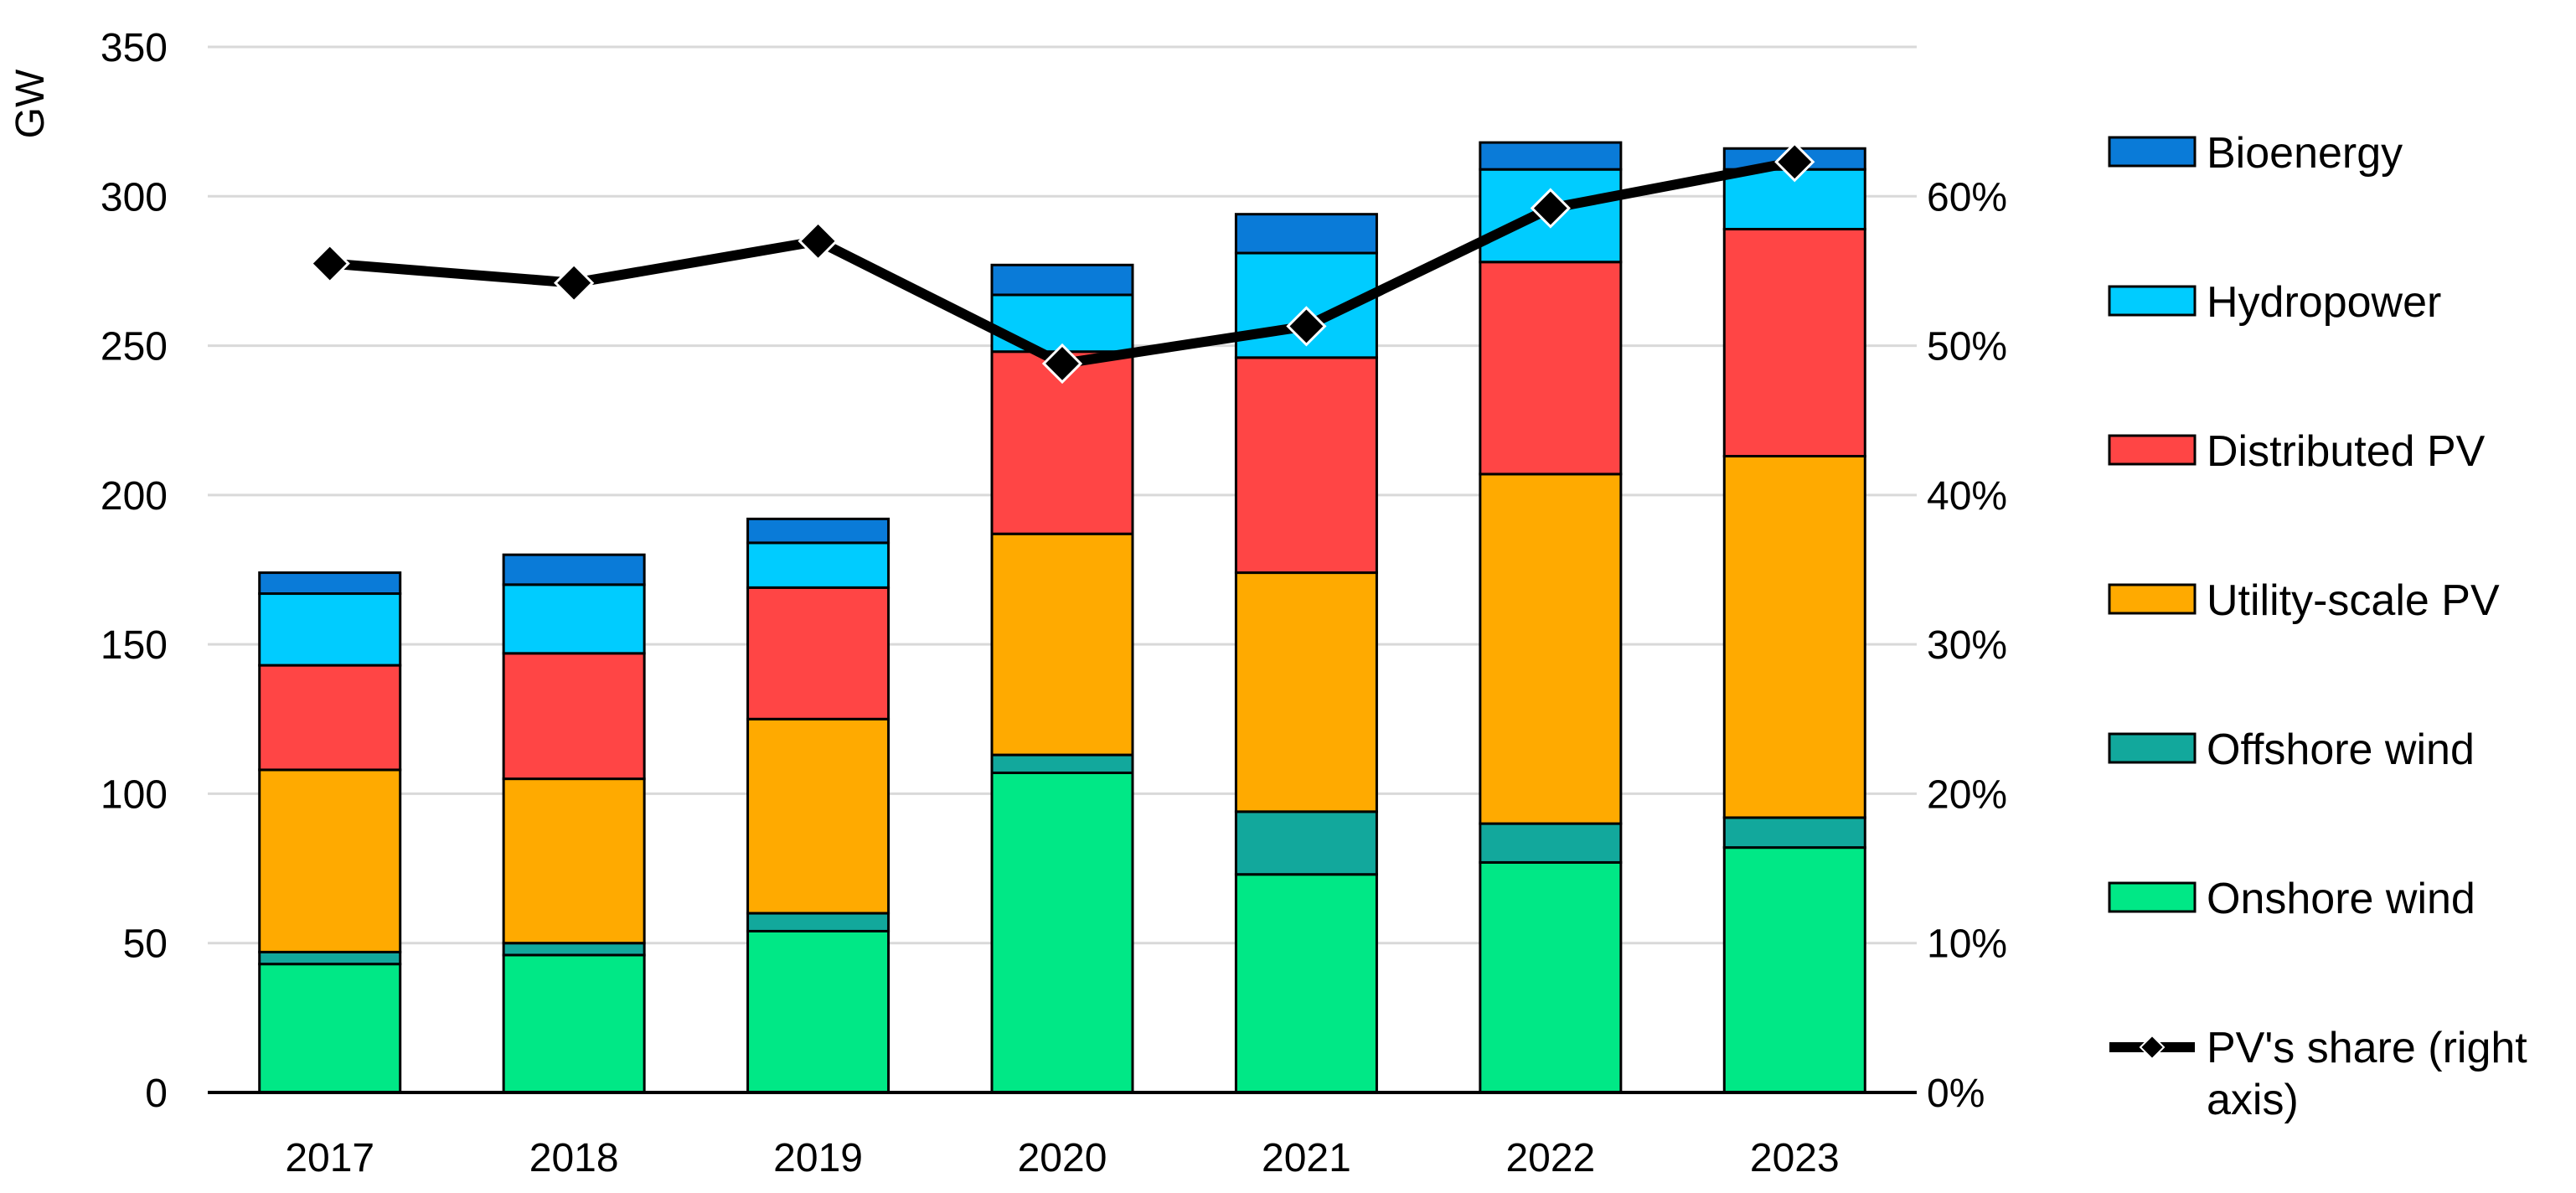  I want to click on y-tick-label: 200, so click(134, 496).